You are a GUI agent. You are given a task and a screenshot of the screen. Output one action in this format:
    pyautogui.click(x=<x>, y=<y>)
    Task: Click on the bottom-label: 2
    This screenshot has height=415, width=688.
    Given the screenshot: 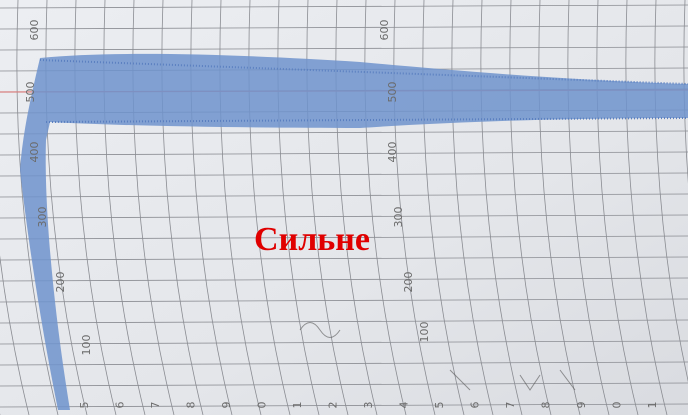 What is the action you would take?
    pyautogui.click(x=333, y=405)
    